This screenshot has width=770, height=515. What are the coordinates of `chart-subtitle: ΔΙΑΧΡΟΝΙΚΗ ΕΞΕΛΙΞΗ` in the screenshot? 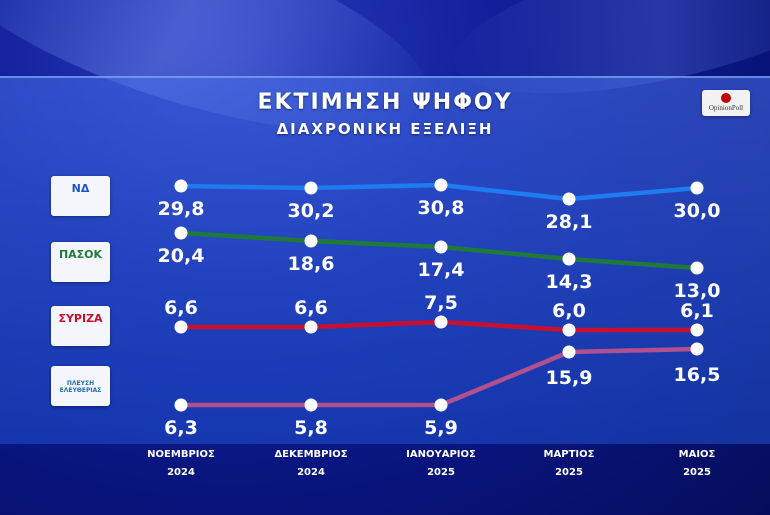 It's located at (385, 129).